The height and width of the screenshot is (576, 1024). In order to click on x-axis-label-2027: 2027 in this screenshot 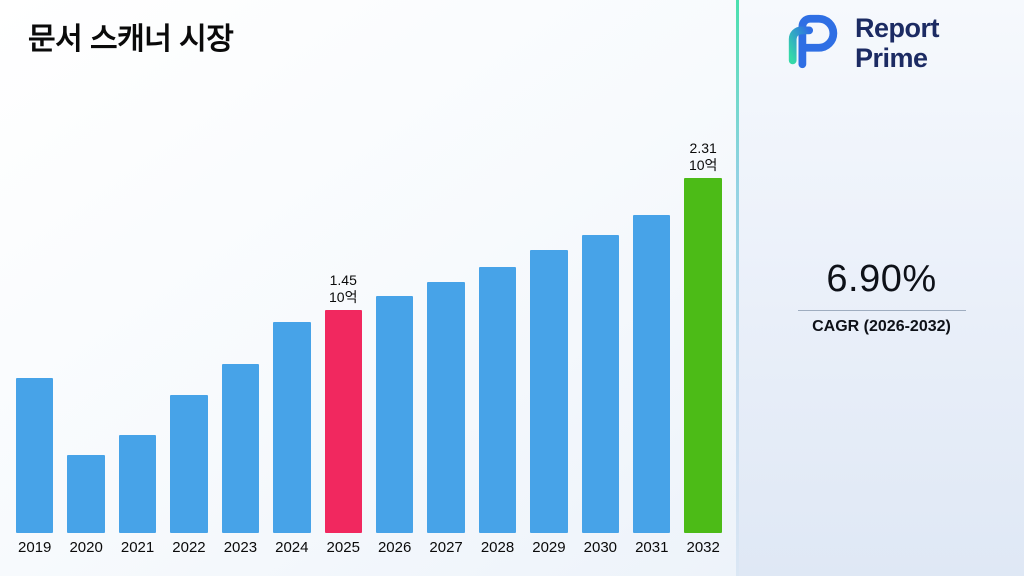, I will do `click(446, 547)`.